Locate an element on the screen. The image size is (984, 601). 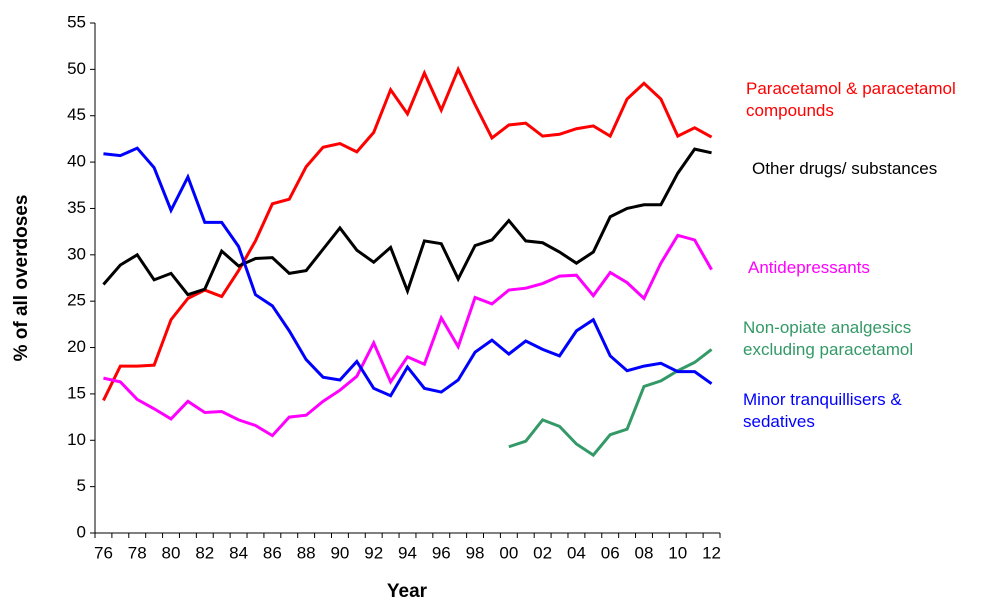
x-tick-label: 04 is located at coordinates (576, 552).